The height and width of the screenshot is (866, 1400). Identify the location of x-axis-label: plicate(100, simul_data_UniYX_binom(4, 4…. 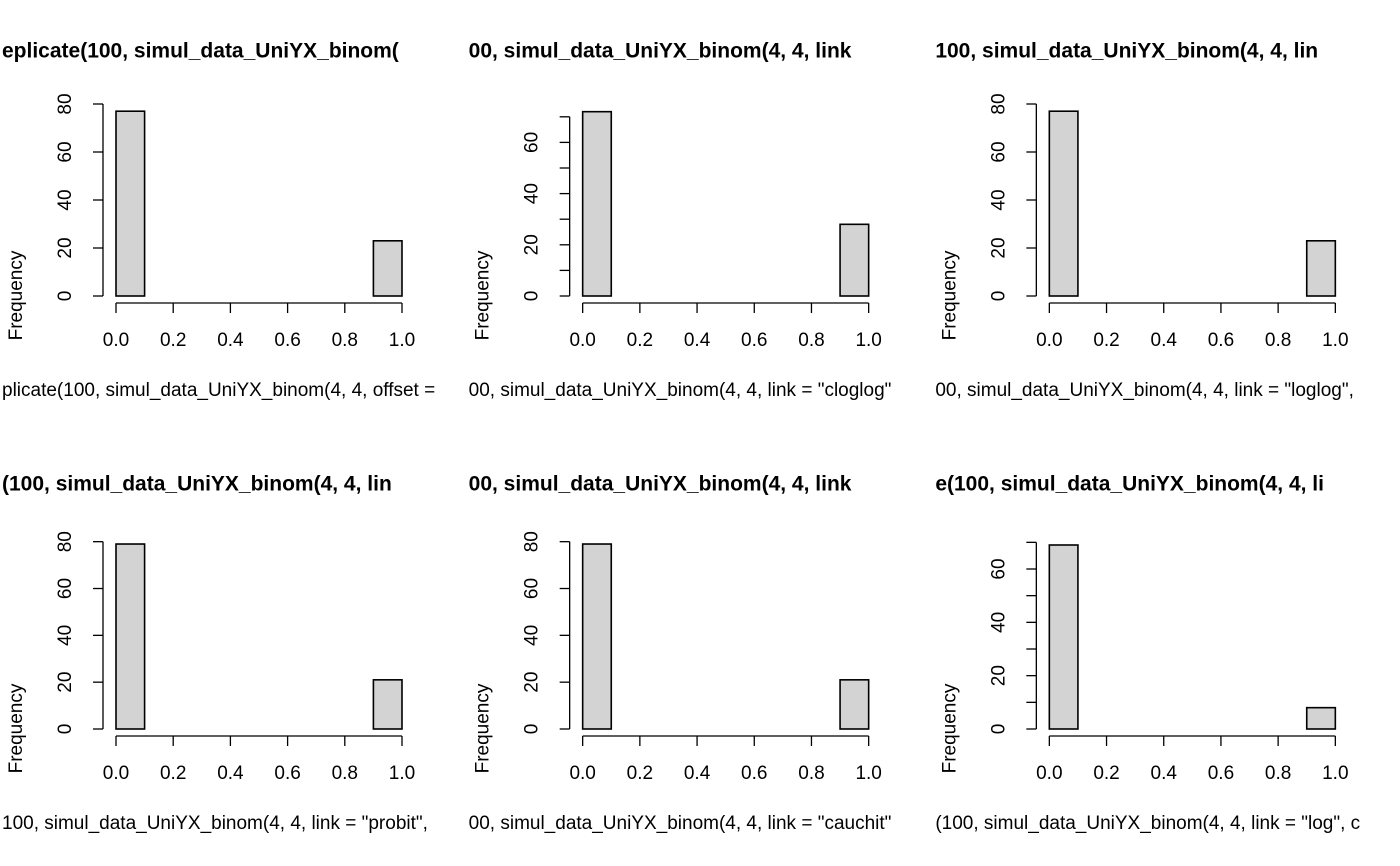
(218, 390).